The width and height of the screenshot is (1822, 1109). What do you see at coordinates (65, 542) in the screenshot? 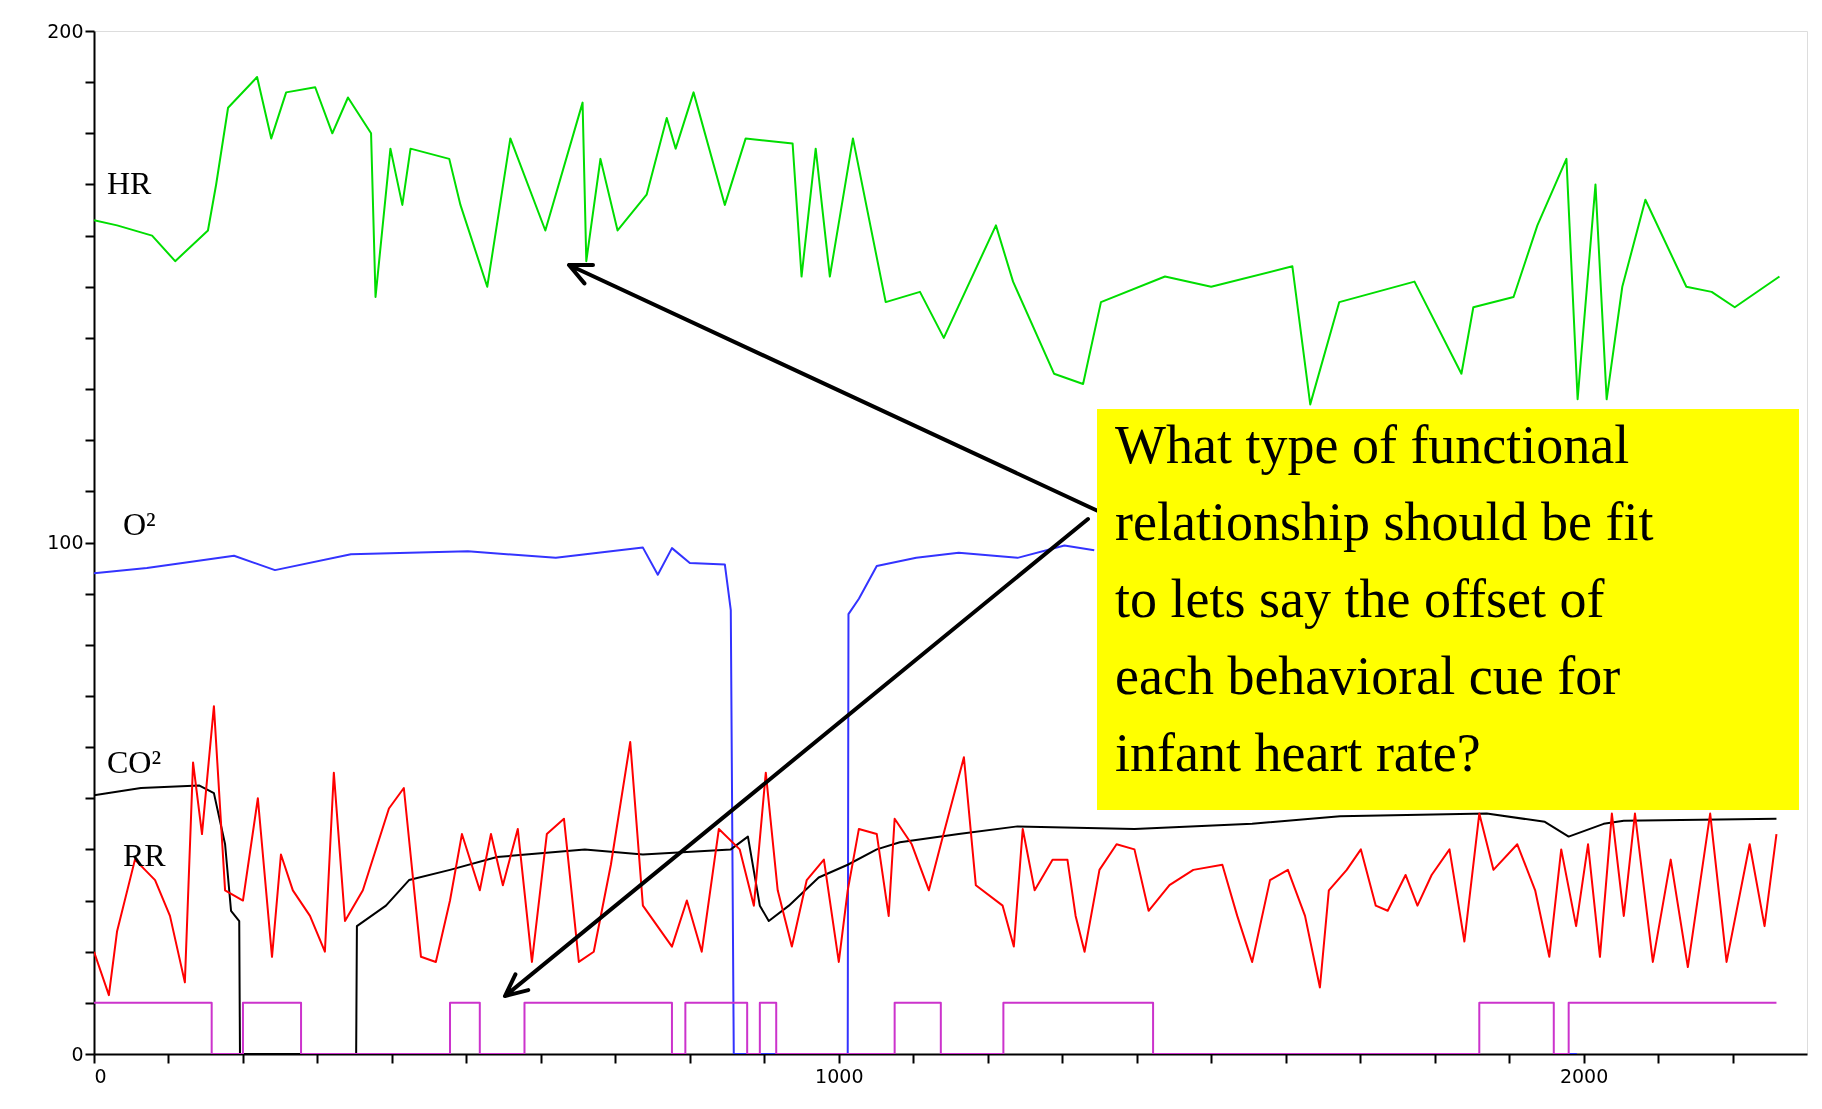
I see `y-tick-label: 100` at bounding box center [65, 542].